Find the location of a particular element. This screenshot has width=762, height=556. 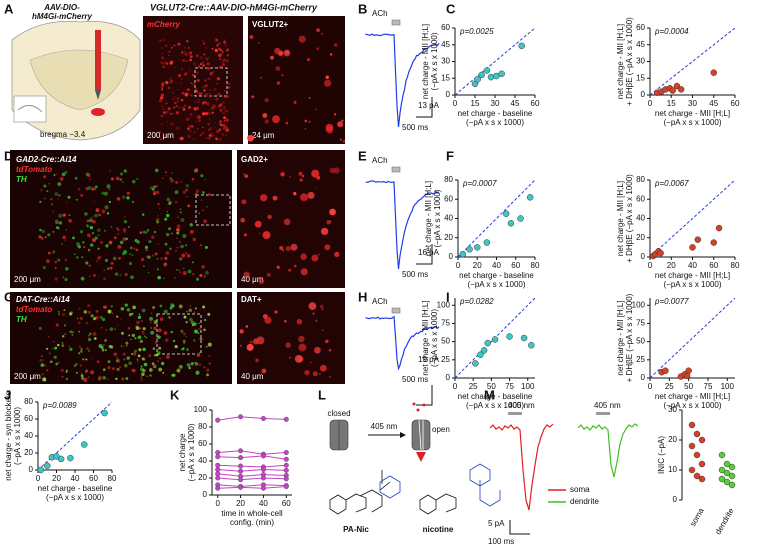

y-axis-label: net charge - MII [H;L] is located at coordinates (620, 337).